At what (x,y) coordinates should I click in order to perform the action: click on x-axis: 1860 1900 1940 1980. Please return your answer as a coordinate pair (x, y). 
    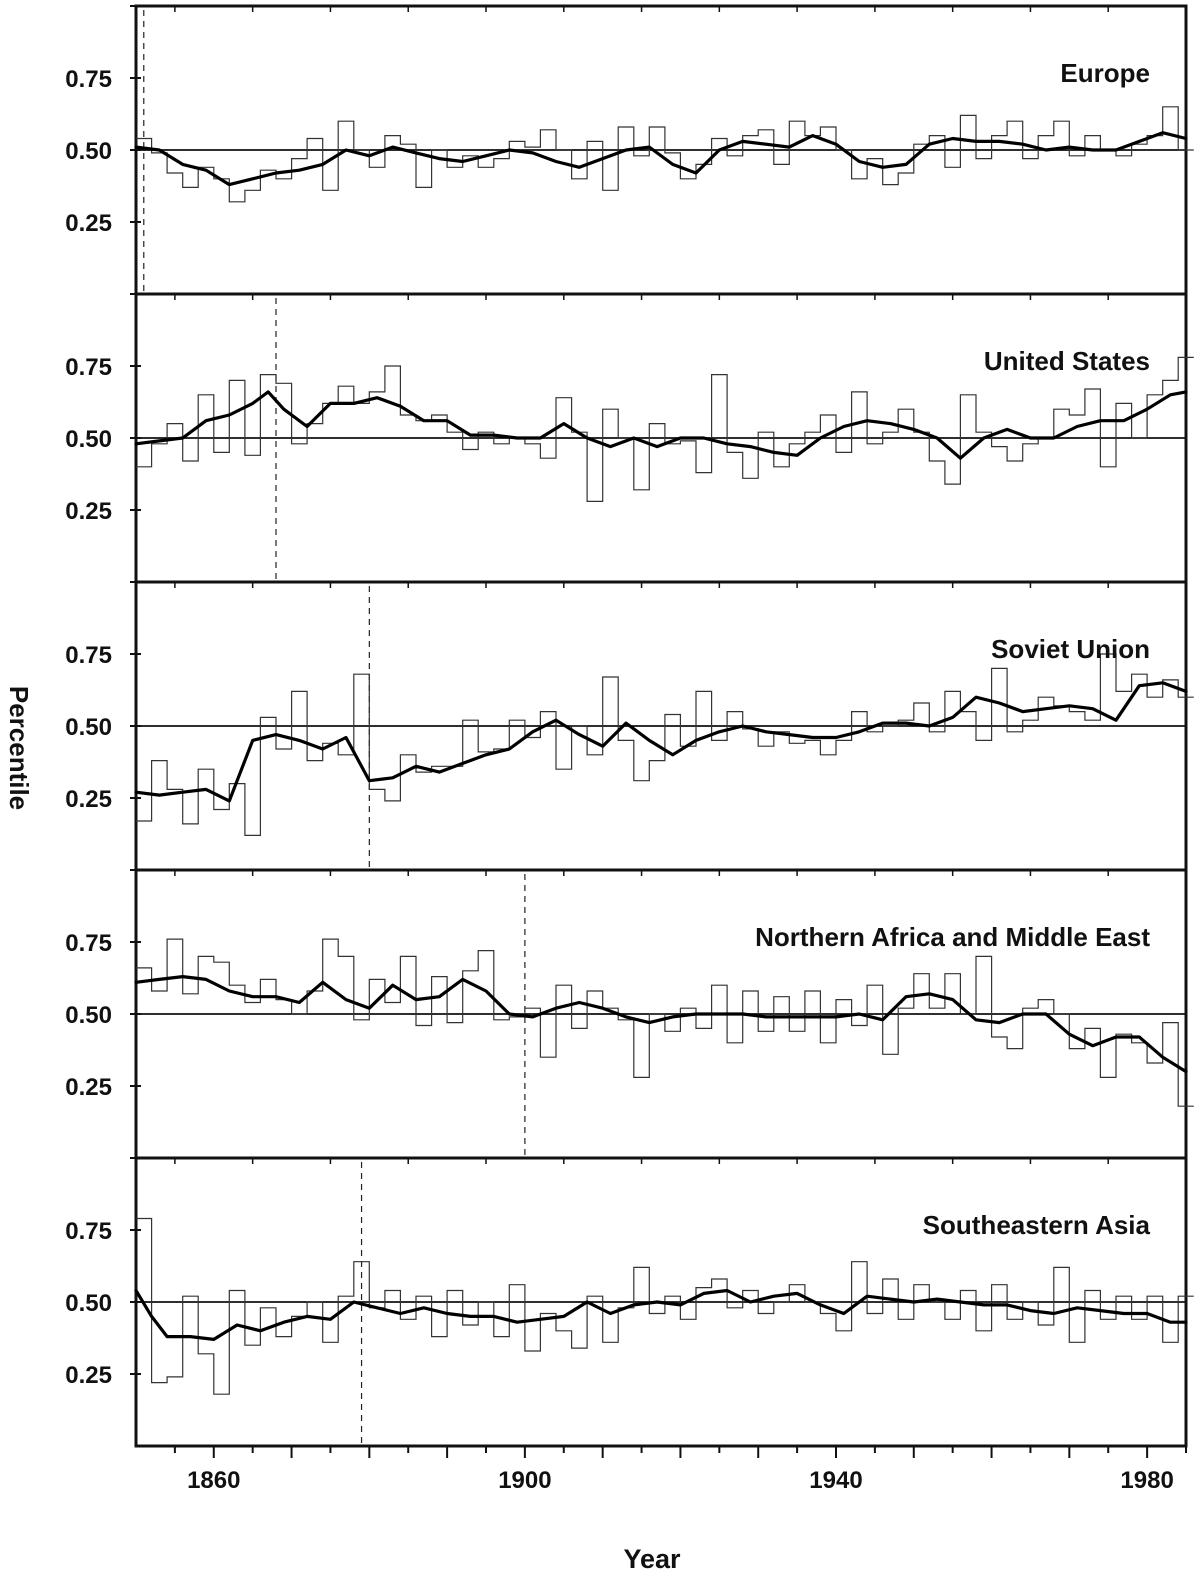
    Looking at the image, I should click on (680, 1470).